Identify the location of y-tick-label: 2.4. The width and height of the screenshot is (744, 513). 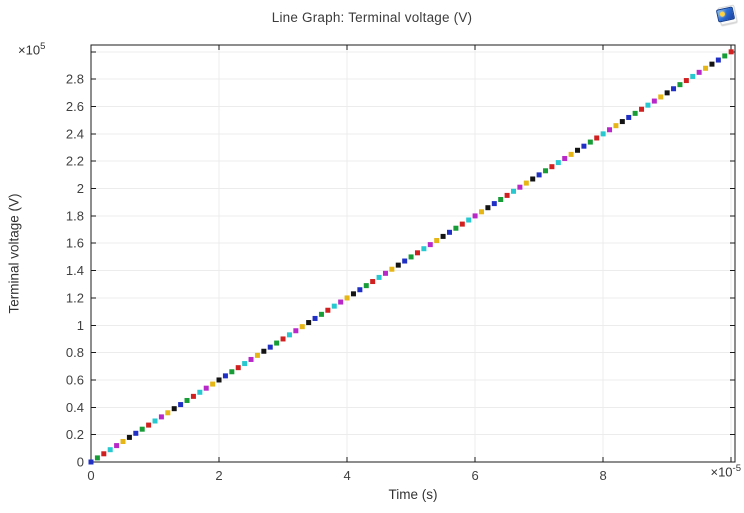
(75, 133).